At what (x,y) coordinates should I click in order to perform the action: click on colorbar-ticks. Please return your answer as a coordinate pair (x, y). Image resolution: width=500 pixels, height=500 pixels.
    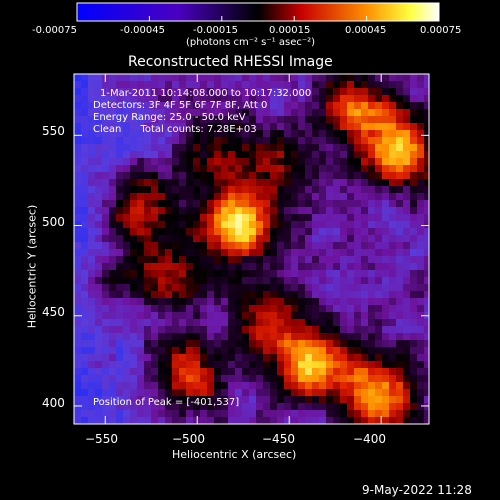
    Looking at the image, I should click on (258, 18).